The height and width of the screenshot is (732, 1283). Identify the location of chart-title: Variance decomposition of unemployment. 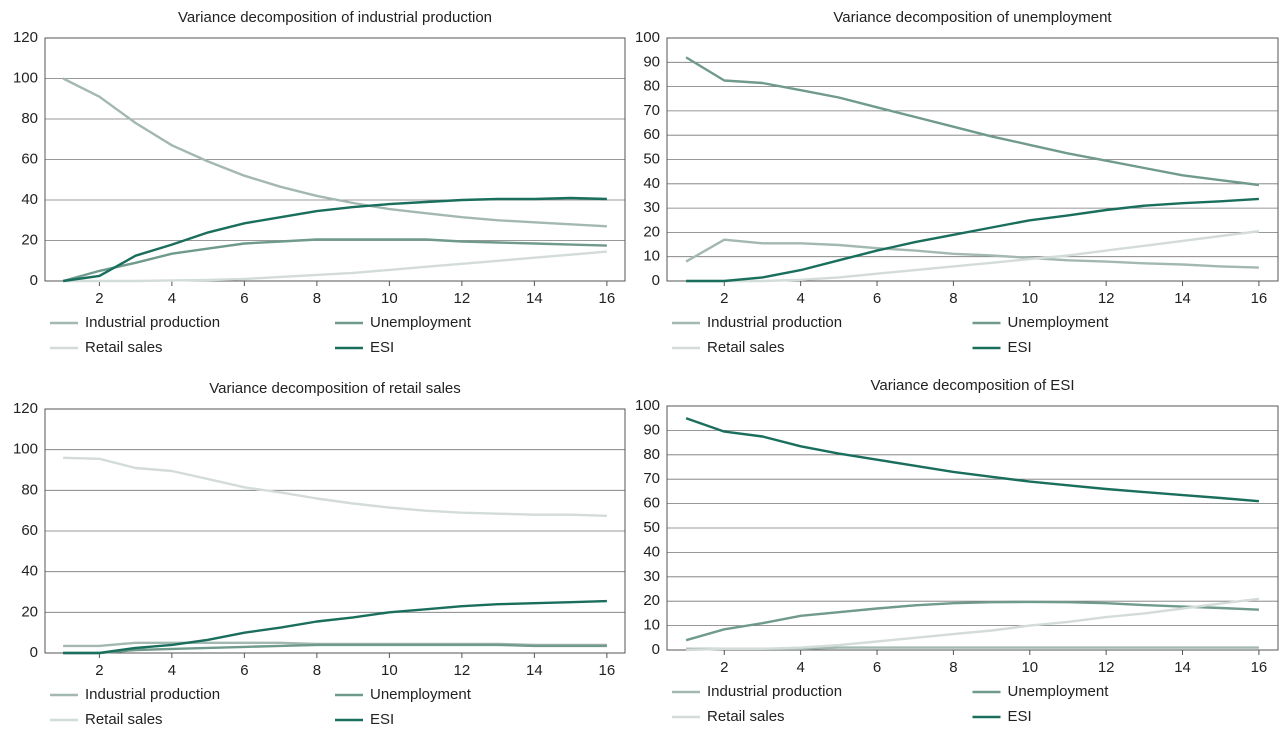
(972, 17).